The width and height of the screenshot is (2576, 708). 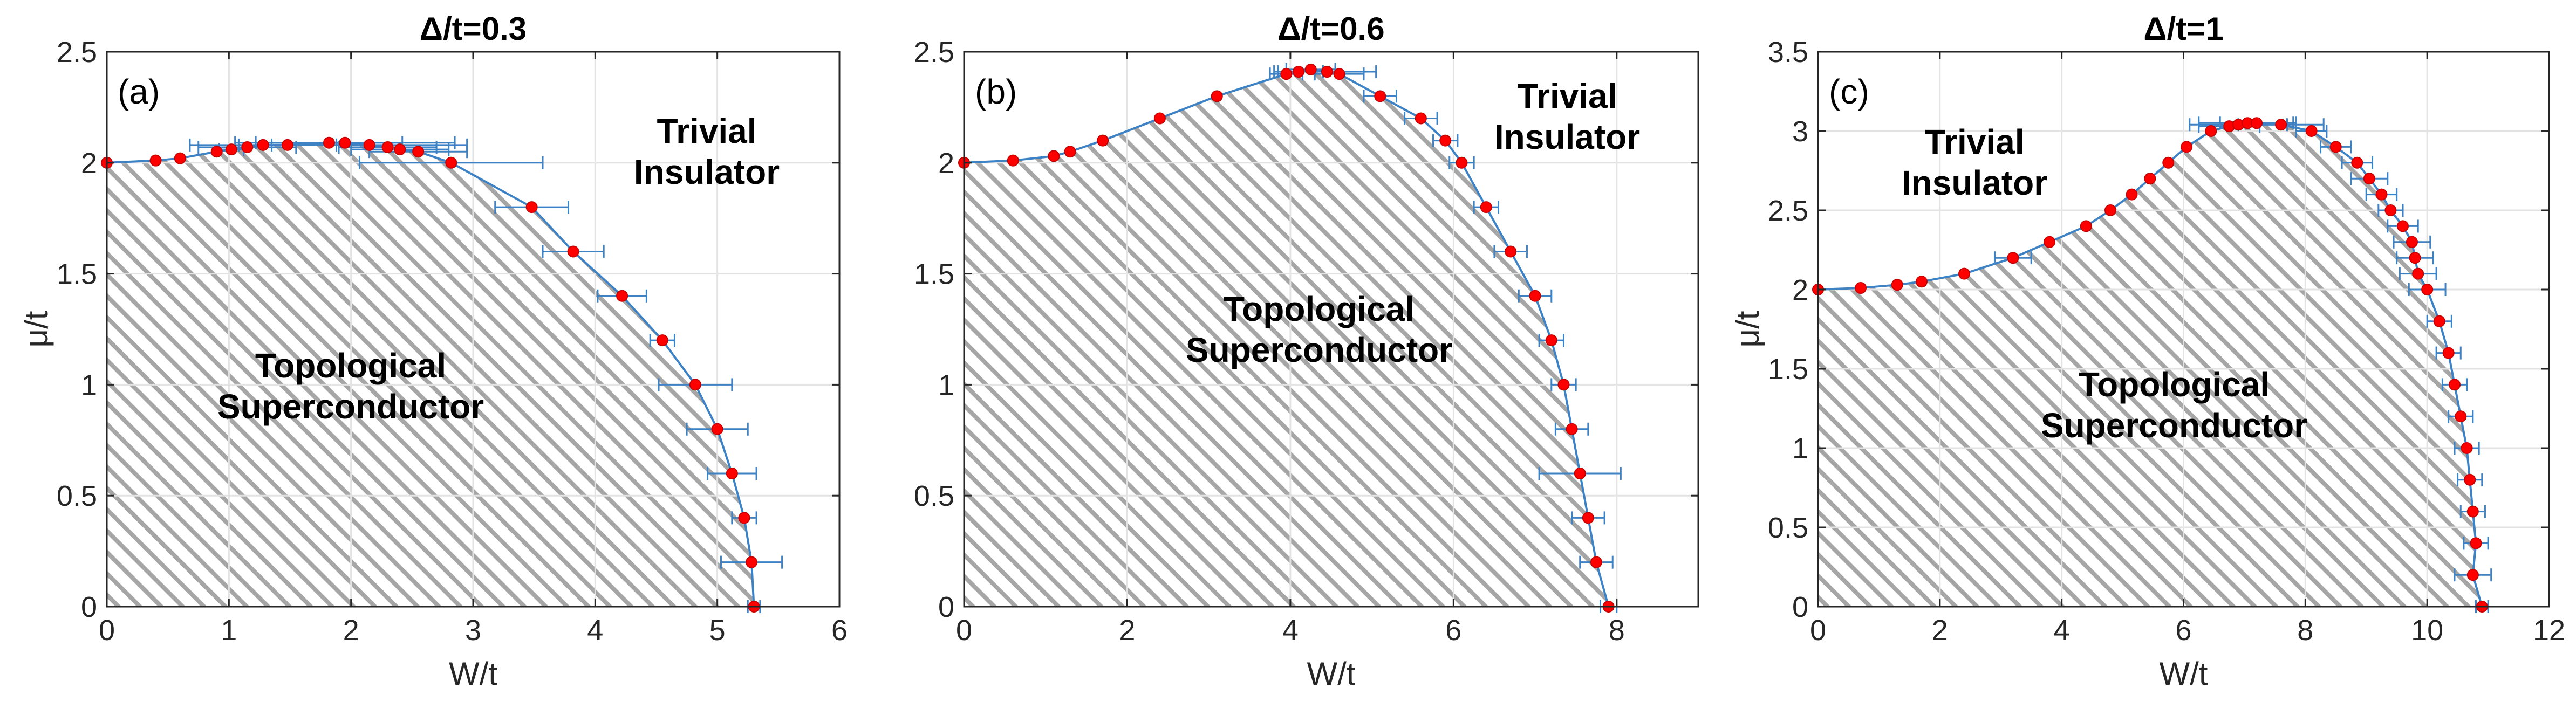 What do you see at coordinates (2549, 631) in the screenshot?
I see `x-tick-label: 12` at bounding box center [2549, 631].